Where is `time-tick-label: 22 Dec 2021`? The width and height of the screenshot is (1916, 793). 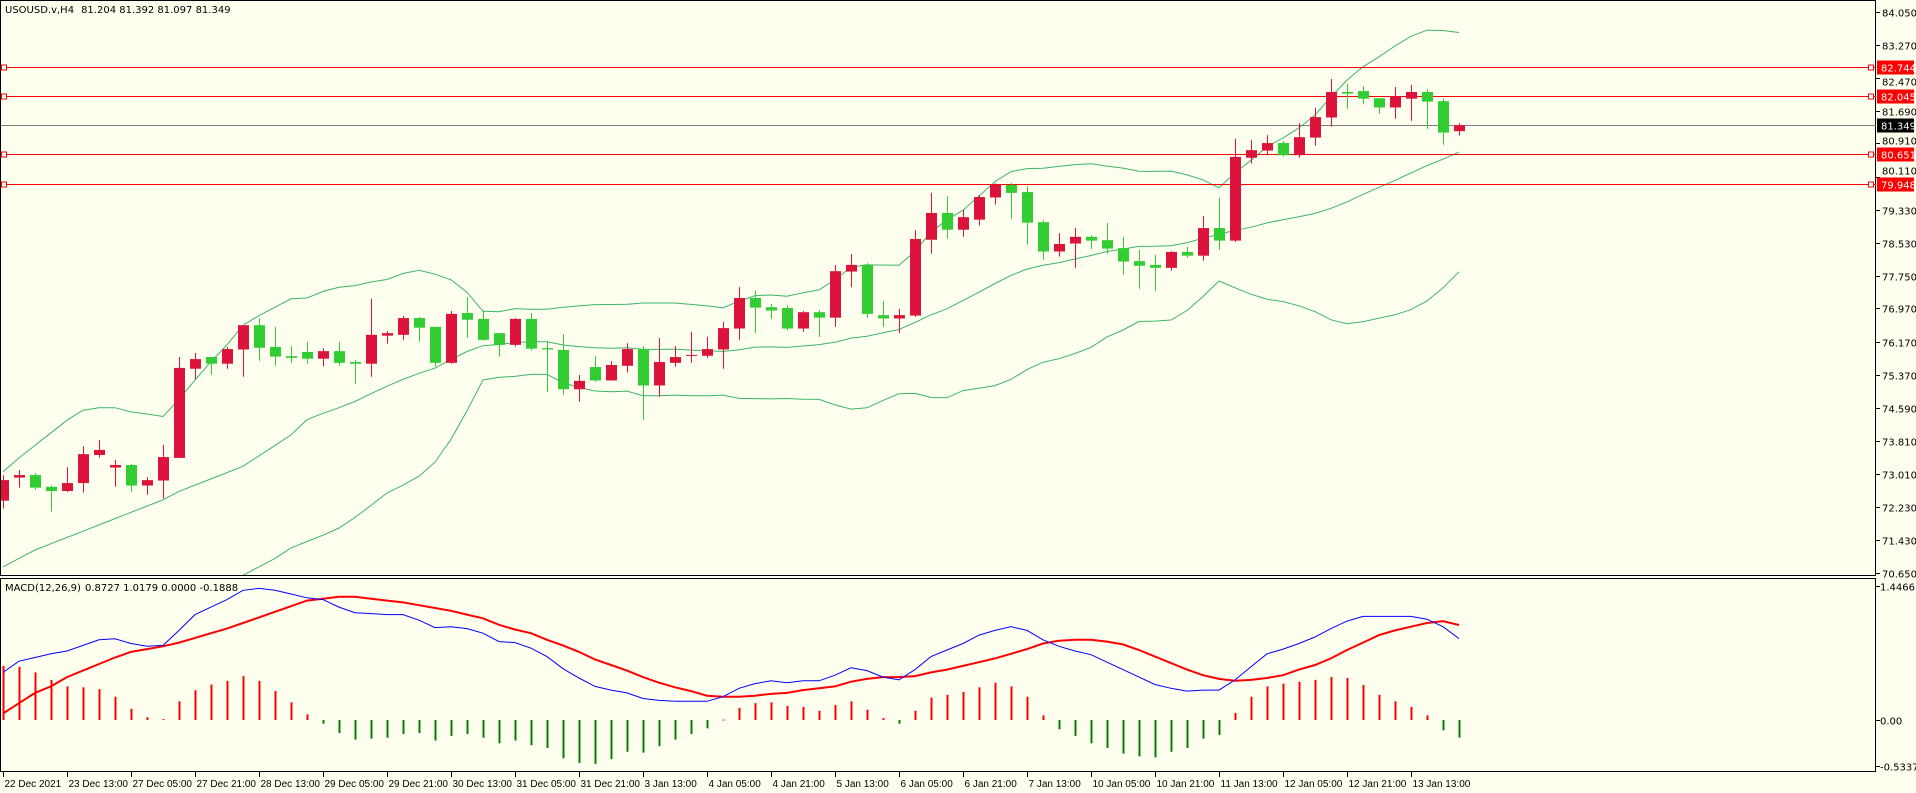
time-tick-label: 22 Dec 2021 is located at coordinates (33, 784).